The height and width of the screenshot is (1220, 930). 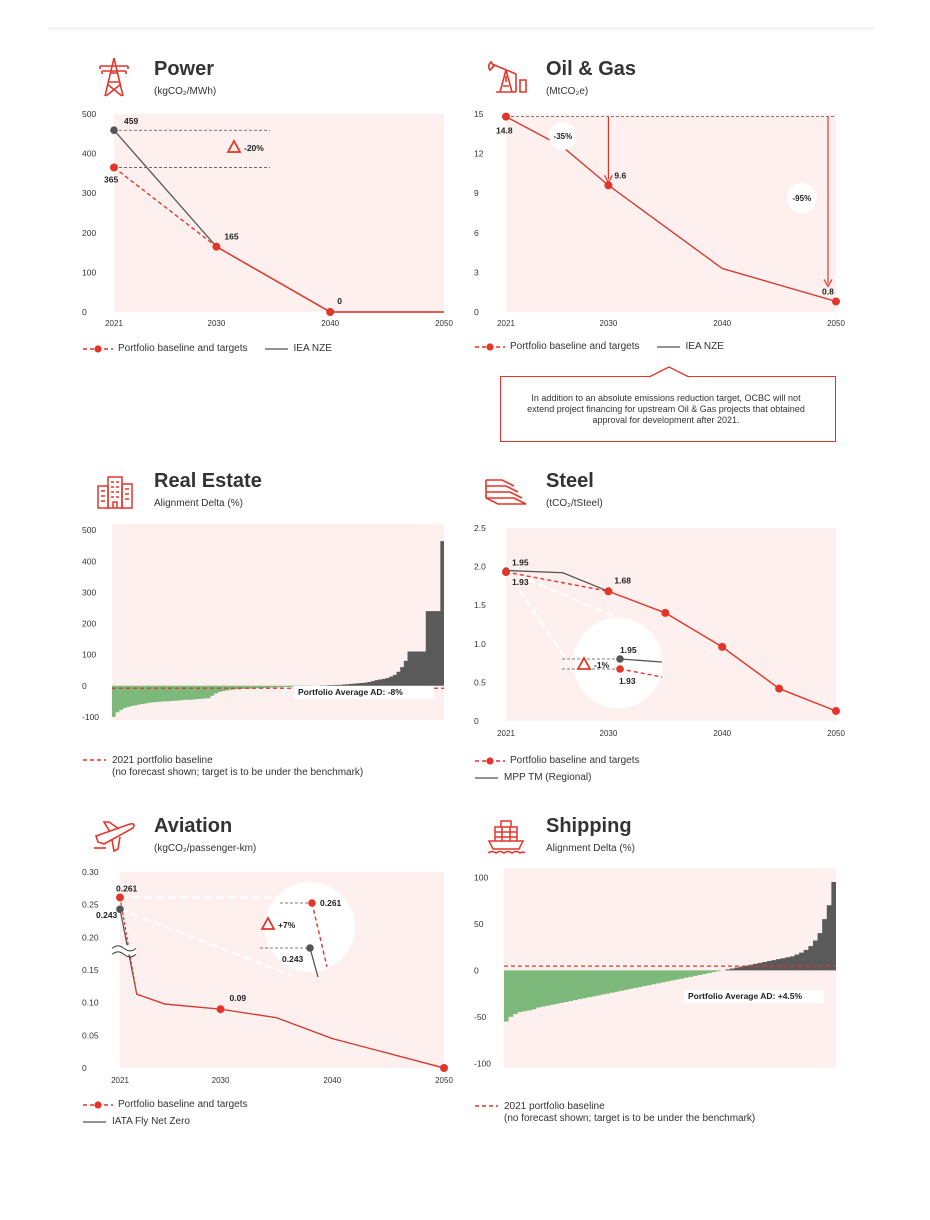 What do you see at coordinates (722, 733) in the screenshot?
I see `x-tick-label: 2040` at bounding box center [722, 733].